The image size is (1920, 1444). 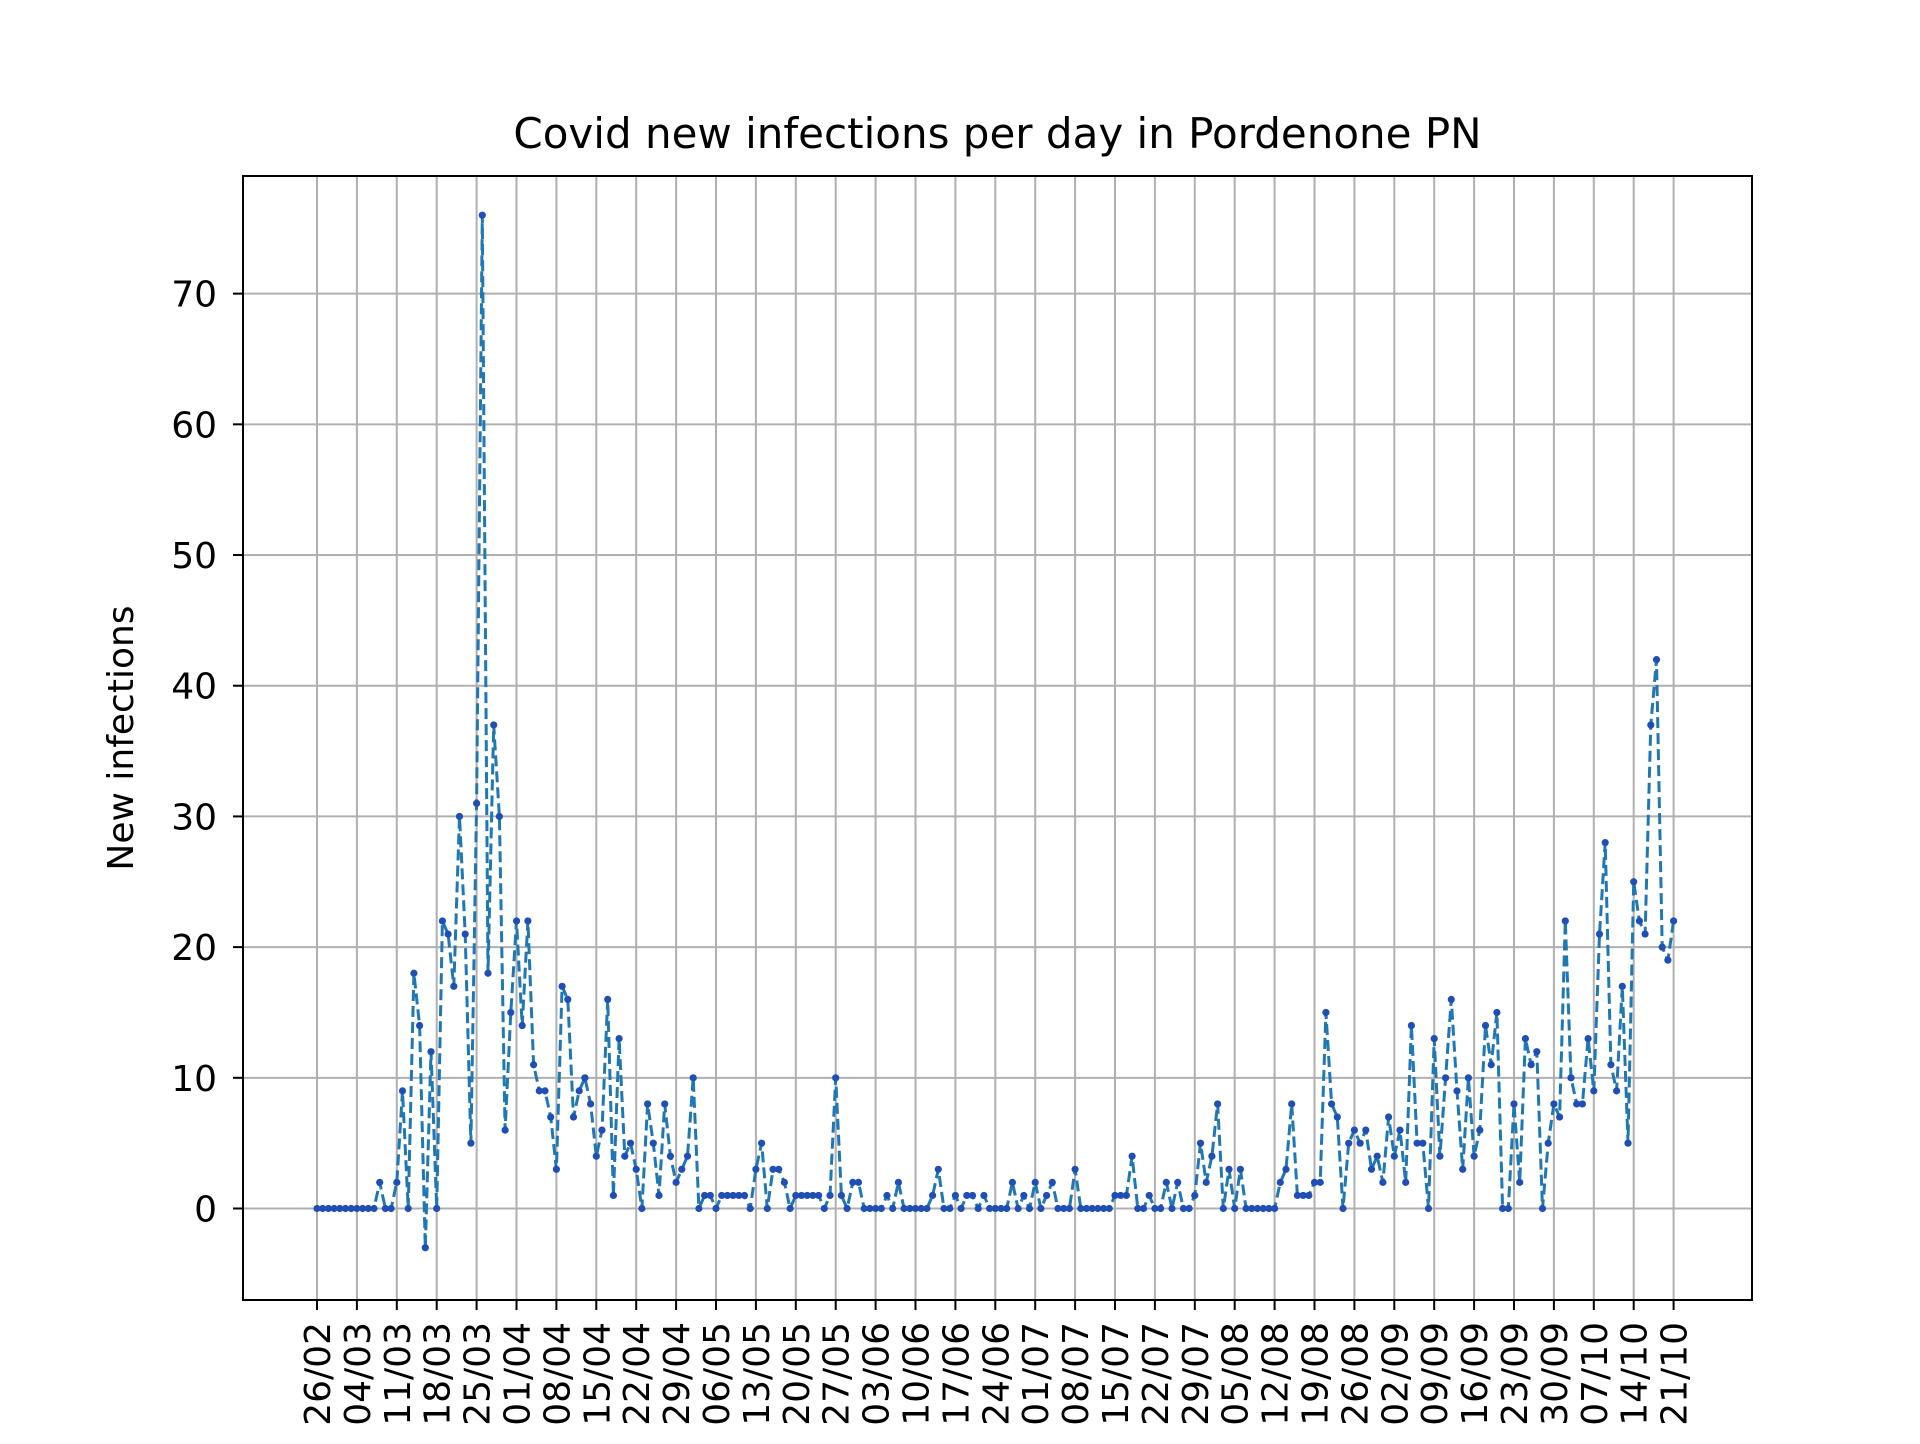 What do you see at coordinates (637, 1374) in the screenshot?
I see `x-tick-label: 22/04` at bounding box center [637, 1374].